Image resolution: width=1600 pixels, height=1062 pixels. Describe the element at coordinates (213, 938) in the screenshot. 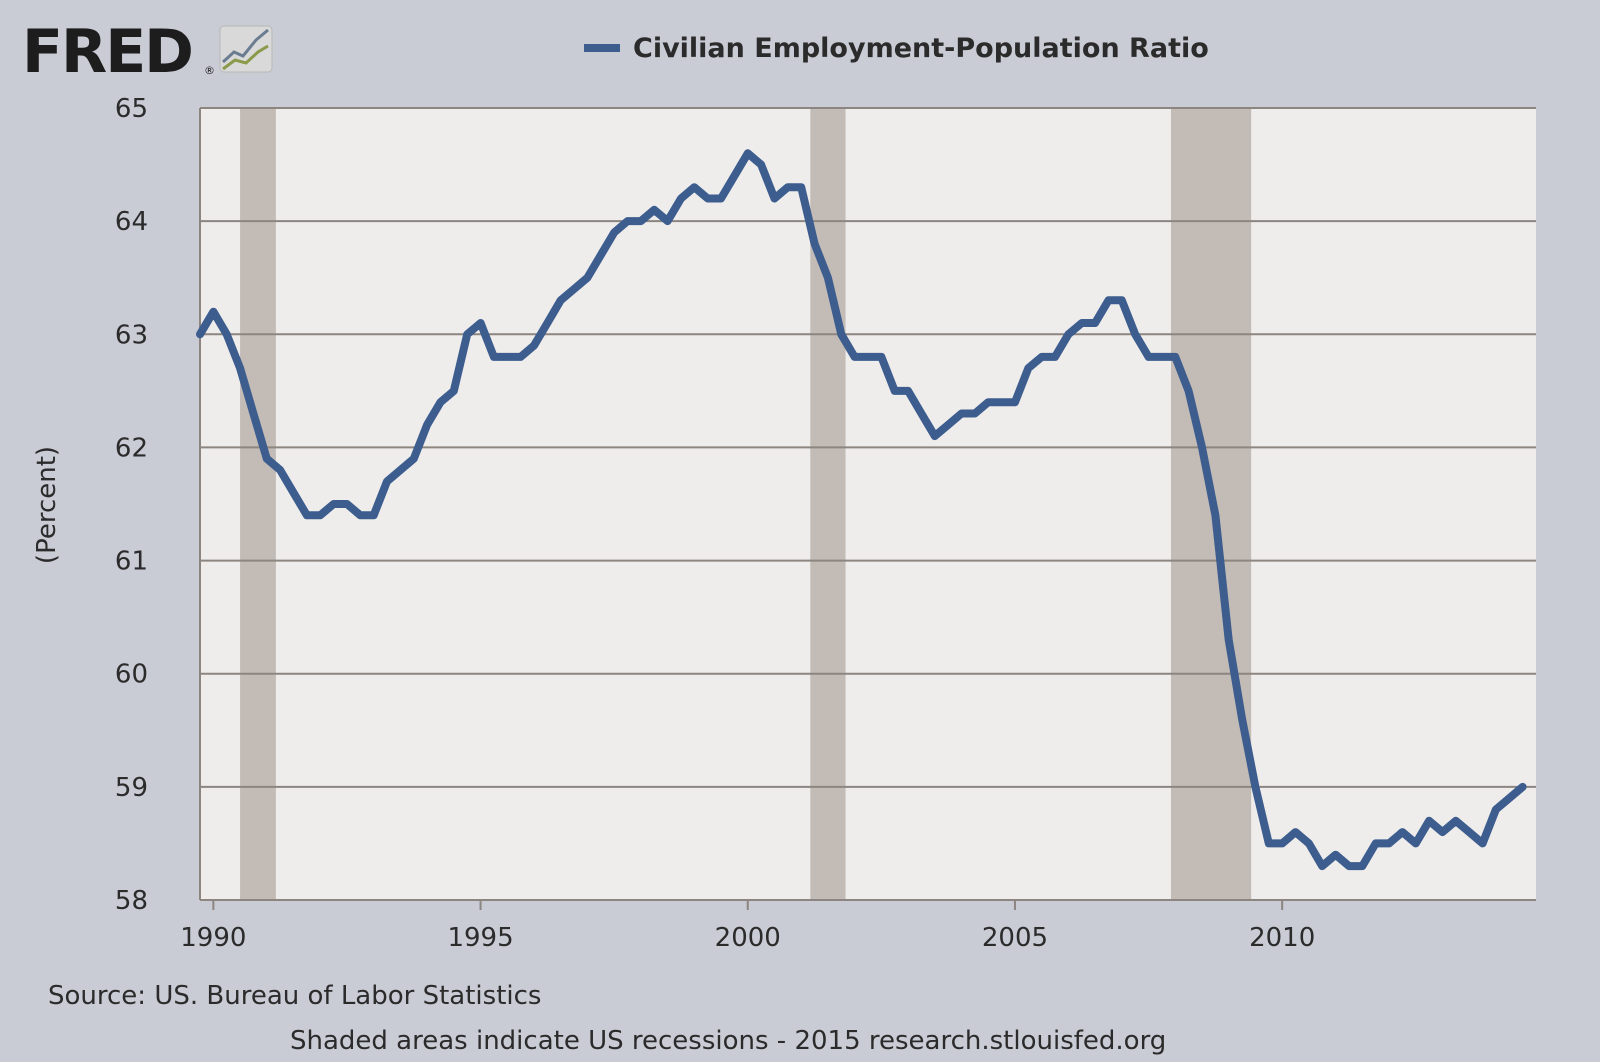

I see `x-tick-label: 1990` at that location.